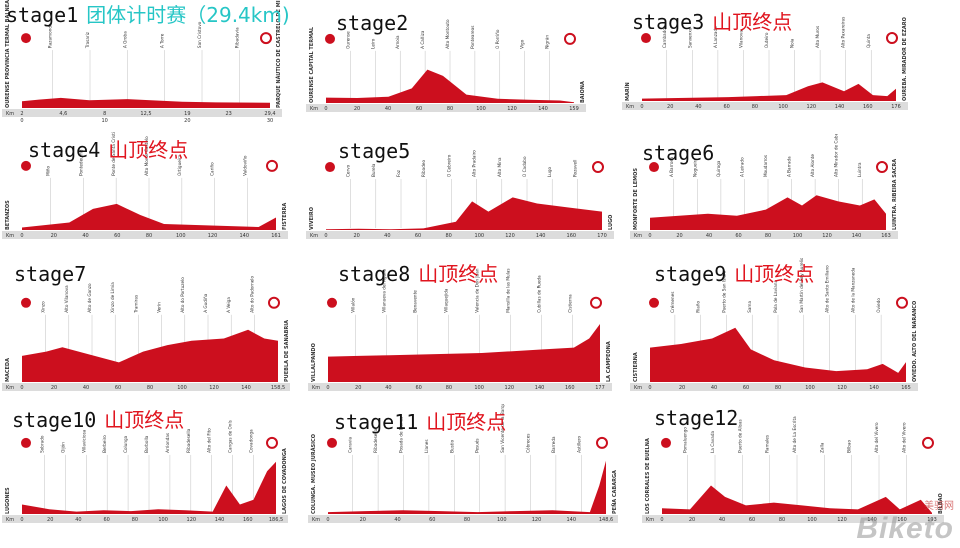 The height and width of the screenshot is (548, 960). What do you see at coordinates (112, 297) in the screenshot?
I see `point-label: Xinzo de Limia` at bounding box center [112, 297].